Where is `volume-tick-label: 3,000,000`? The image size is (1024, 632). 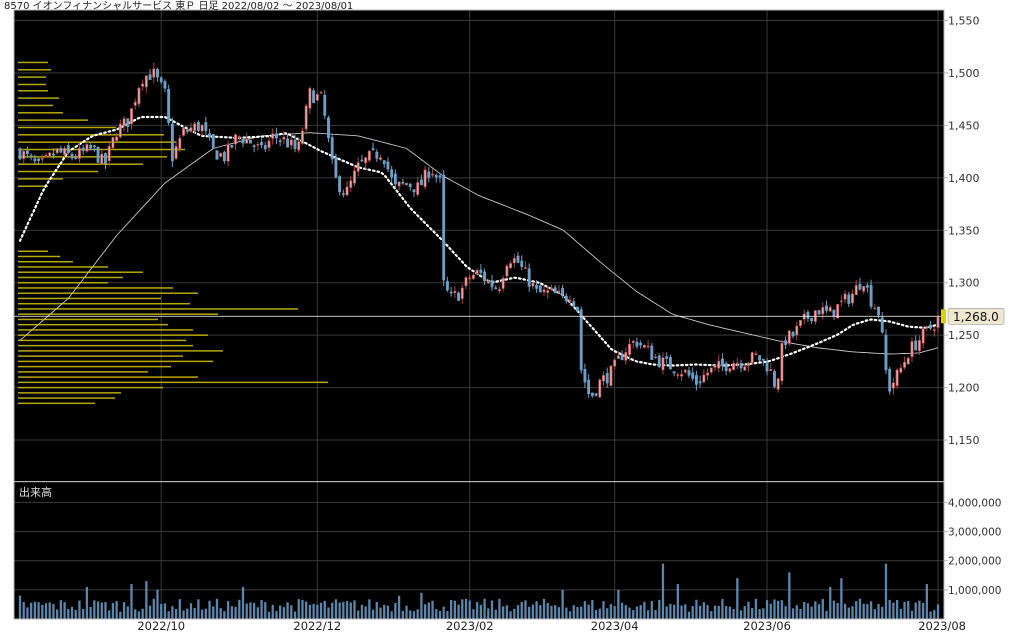 volume-tick-label: 3,000,000 is located at coordinates (974, 533).